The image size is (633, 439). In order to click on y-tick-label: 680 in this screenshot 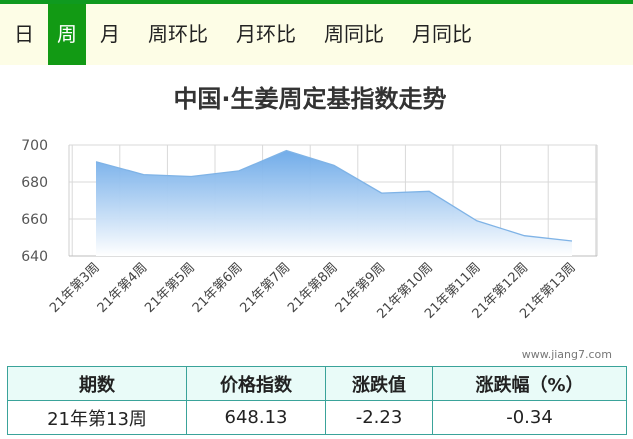, I will do `click(34, 183)`.